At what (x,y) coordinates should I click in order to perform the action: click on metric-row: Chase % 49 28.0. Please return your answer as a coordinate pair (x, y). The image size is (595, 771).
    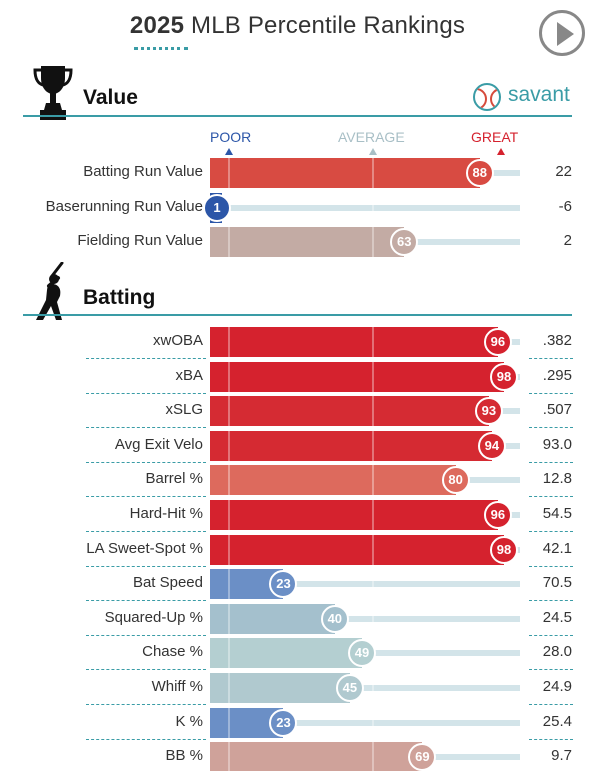
    Looking at the image, I should click on (297, 654).